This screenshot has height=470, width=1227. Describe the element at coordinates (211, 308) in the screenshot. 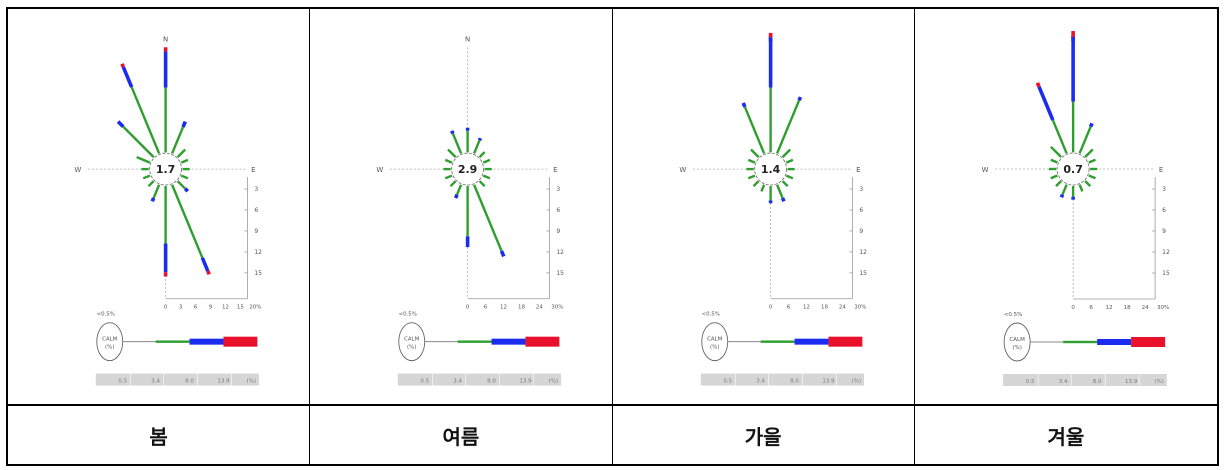

I see `speed-axis-label: 9` at that location.